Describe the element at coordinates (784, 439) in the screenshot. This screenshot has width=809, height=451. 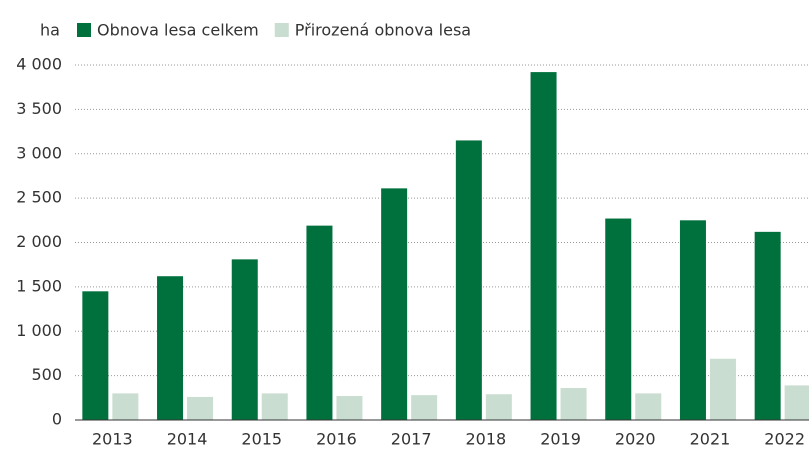
I see `x-tick-label: 2022` at that location.